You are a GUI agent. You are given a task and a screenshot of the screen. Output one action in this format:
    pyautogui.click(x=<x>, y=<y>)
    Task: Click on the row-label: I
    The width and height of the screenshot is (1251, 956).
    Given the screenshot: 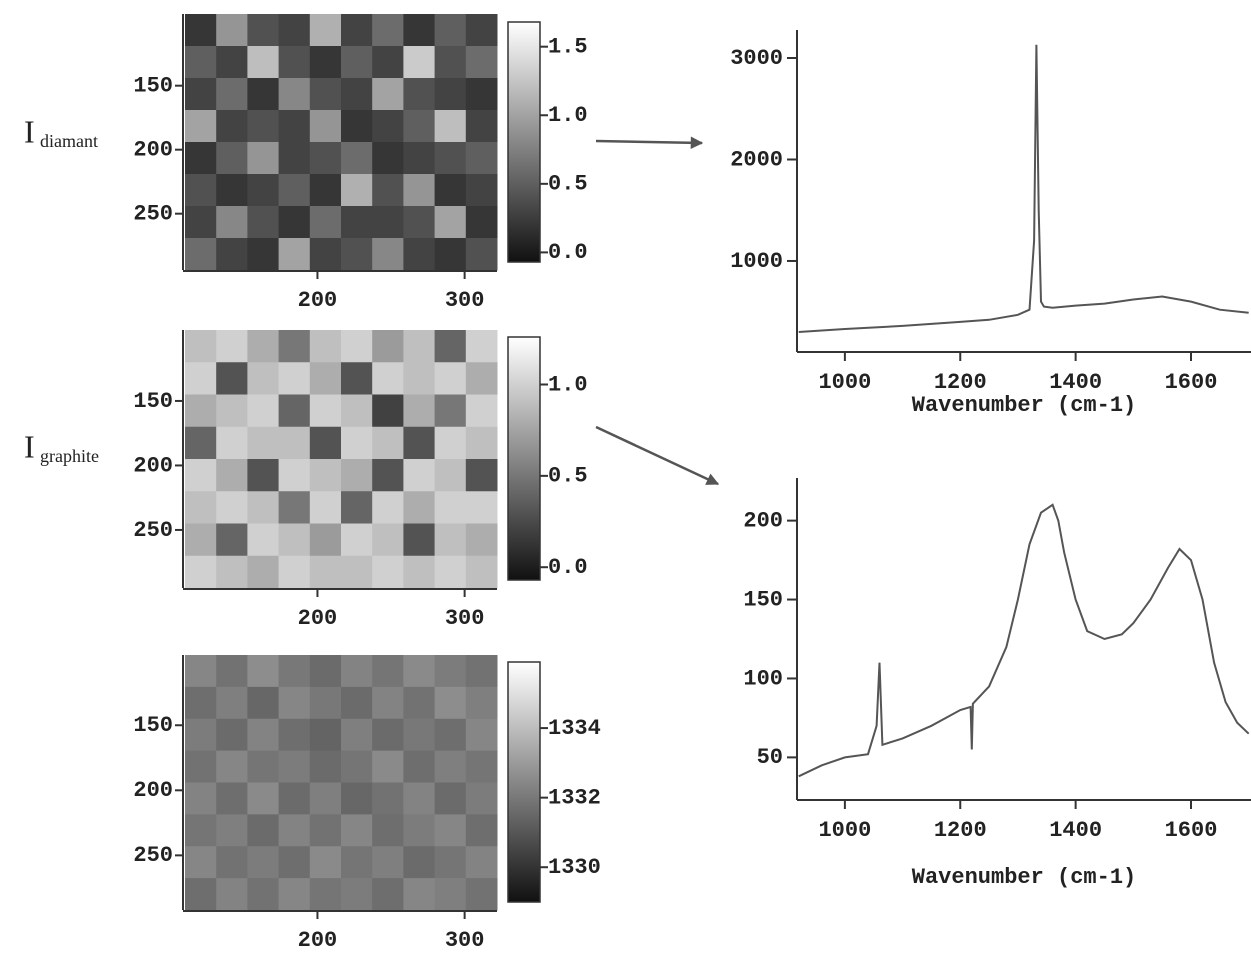 What is the action you would take?
    pyautogui.click(x=29, y=446)
    